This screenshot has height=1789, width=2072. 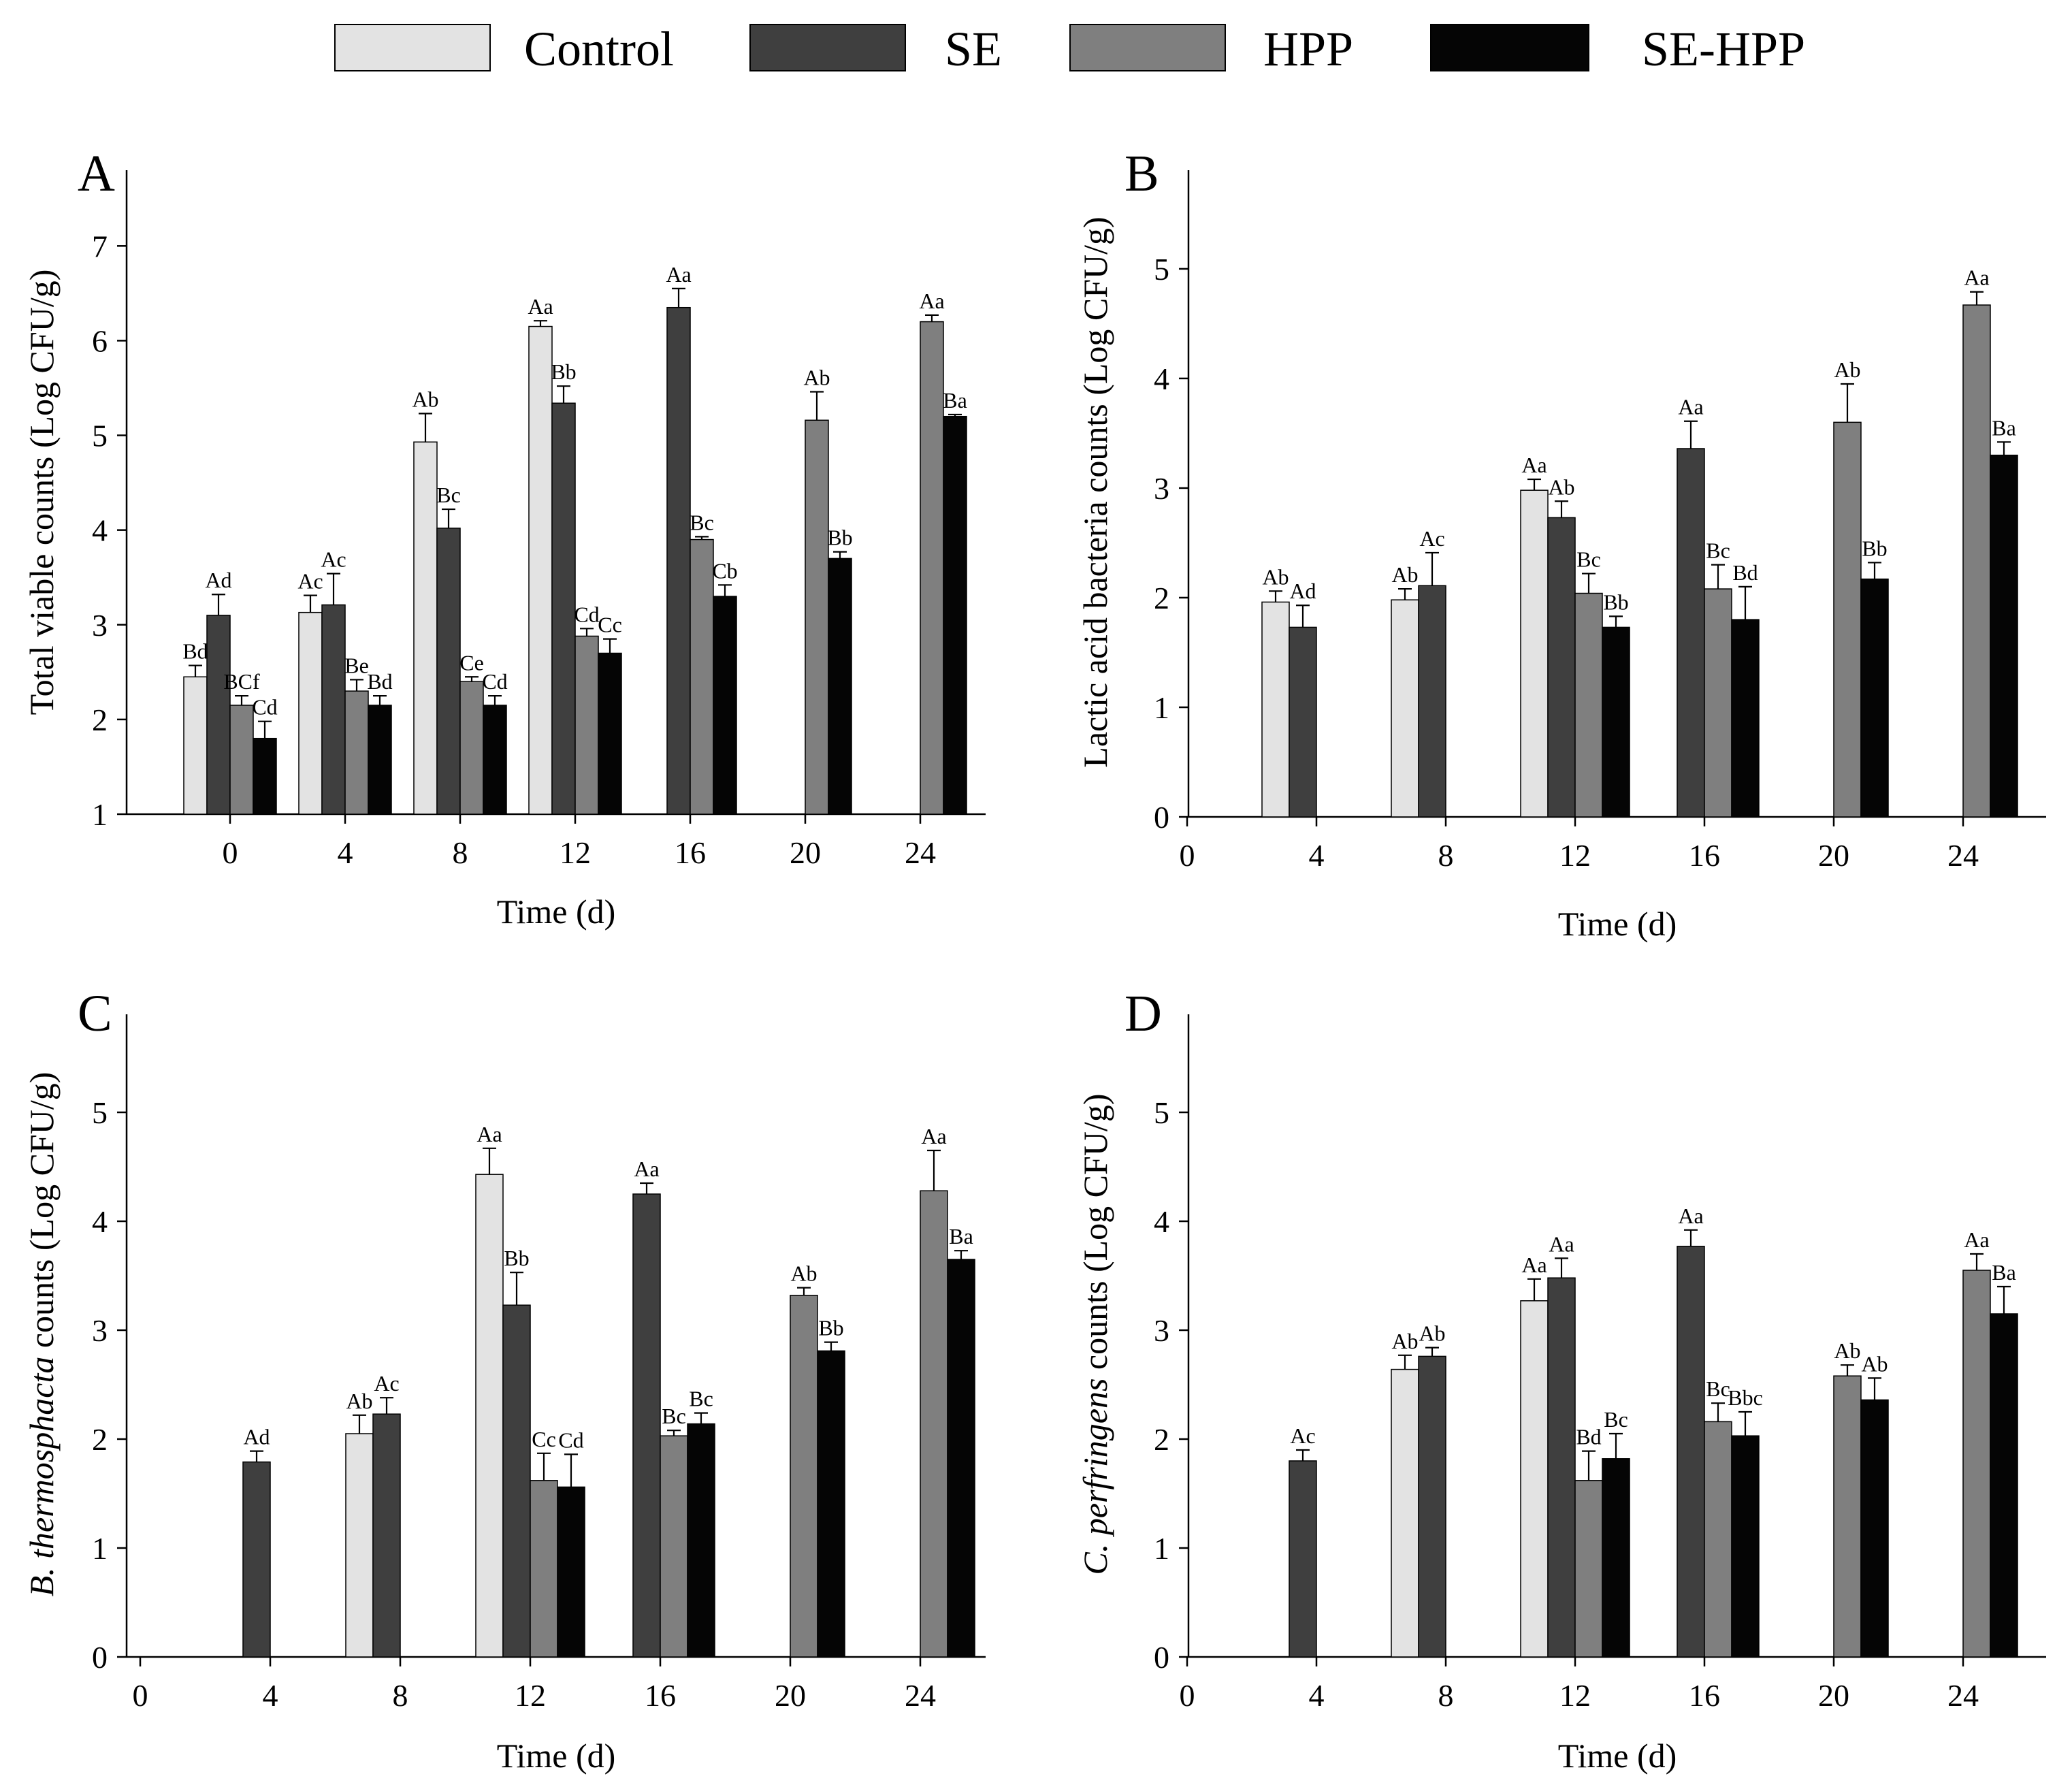 I want to click on legend-label: SE-HPP, so click(x=1723, y=49).